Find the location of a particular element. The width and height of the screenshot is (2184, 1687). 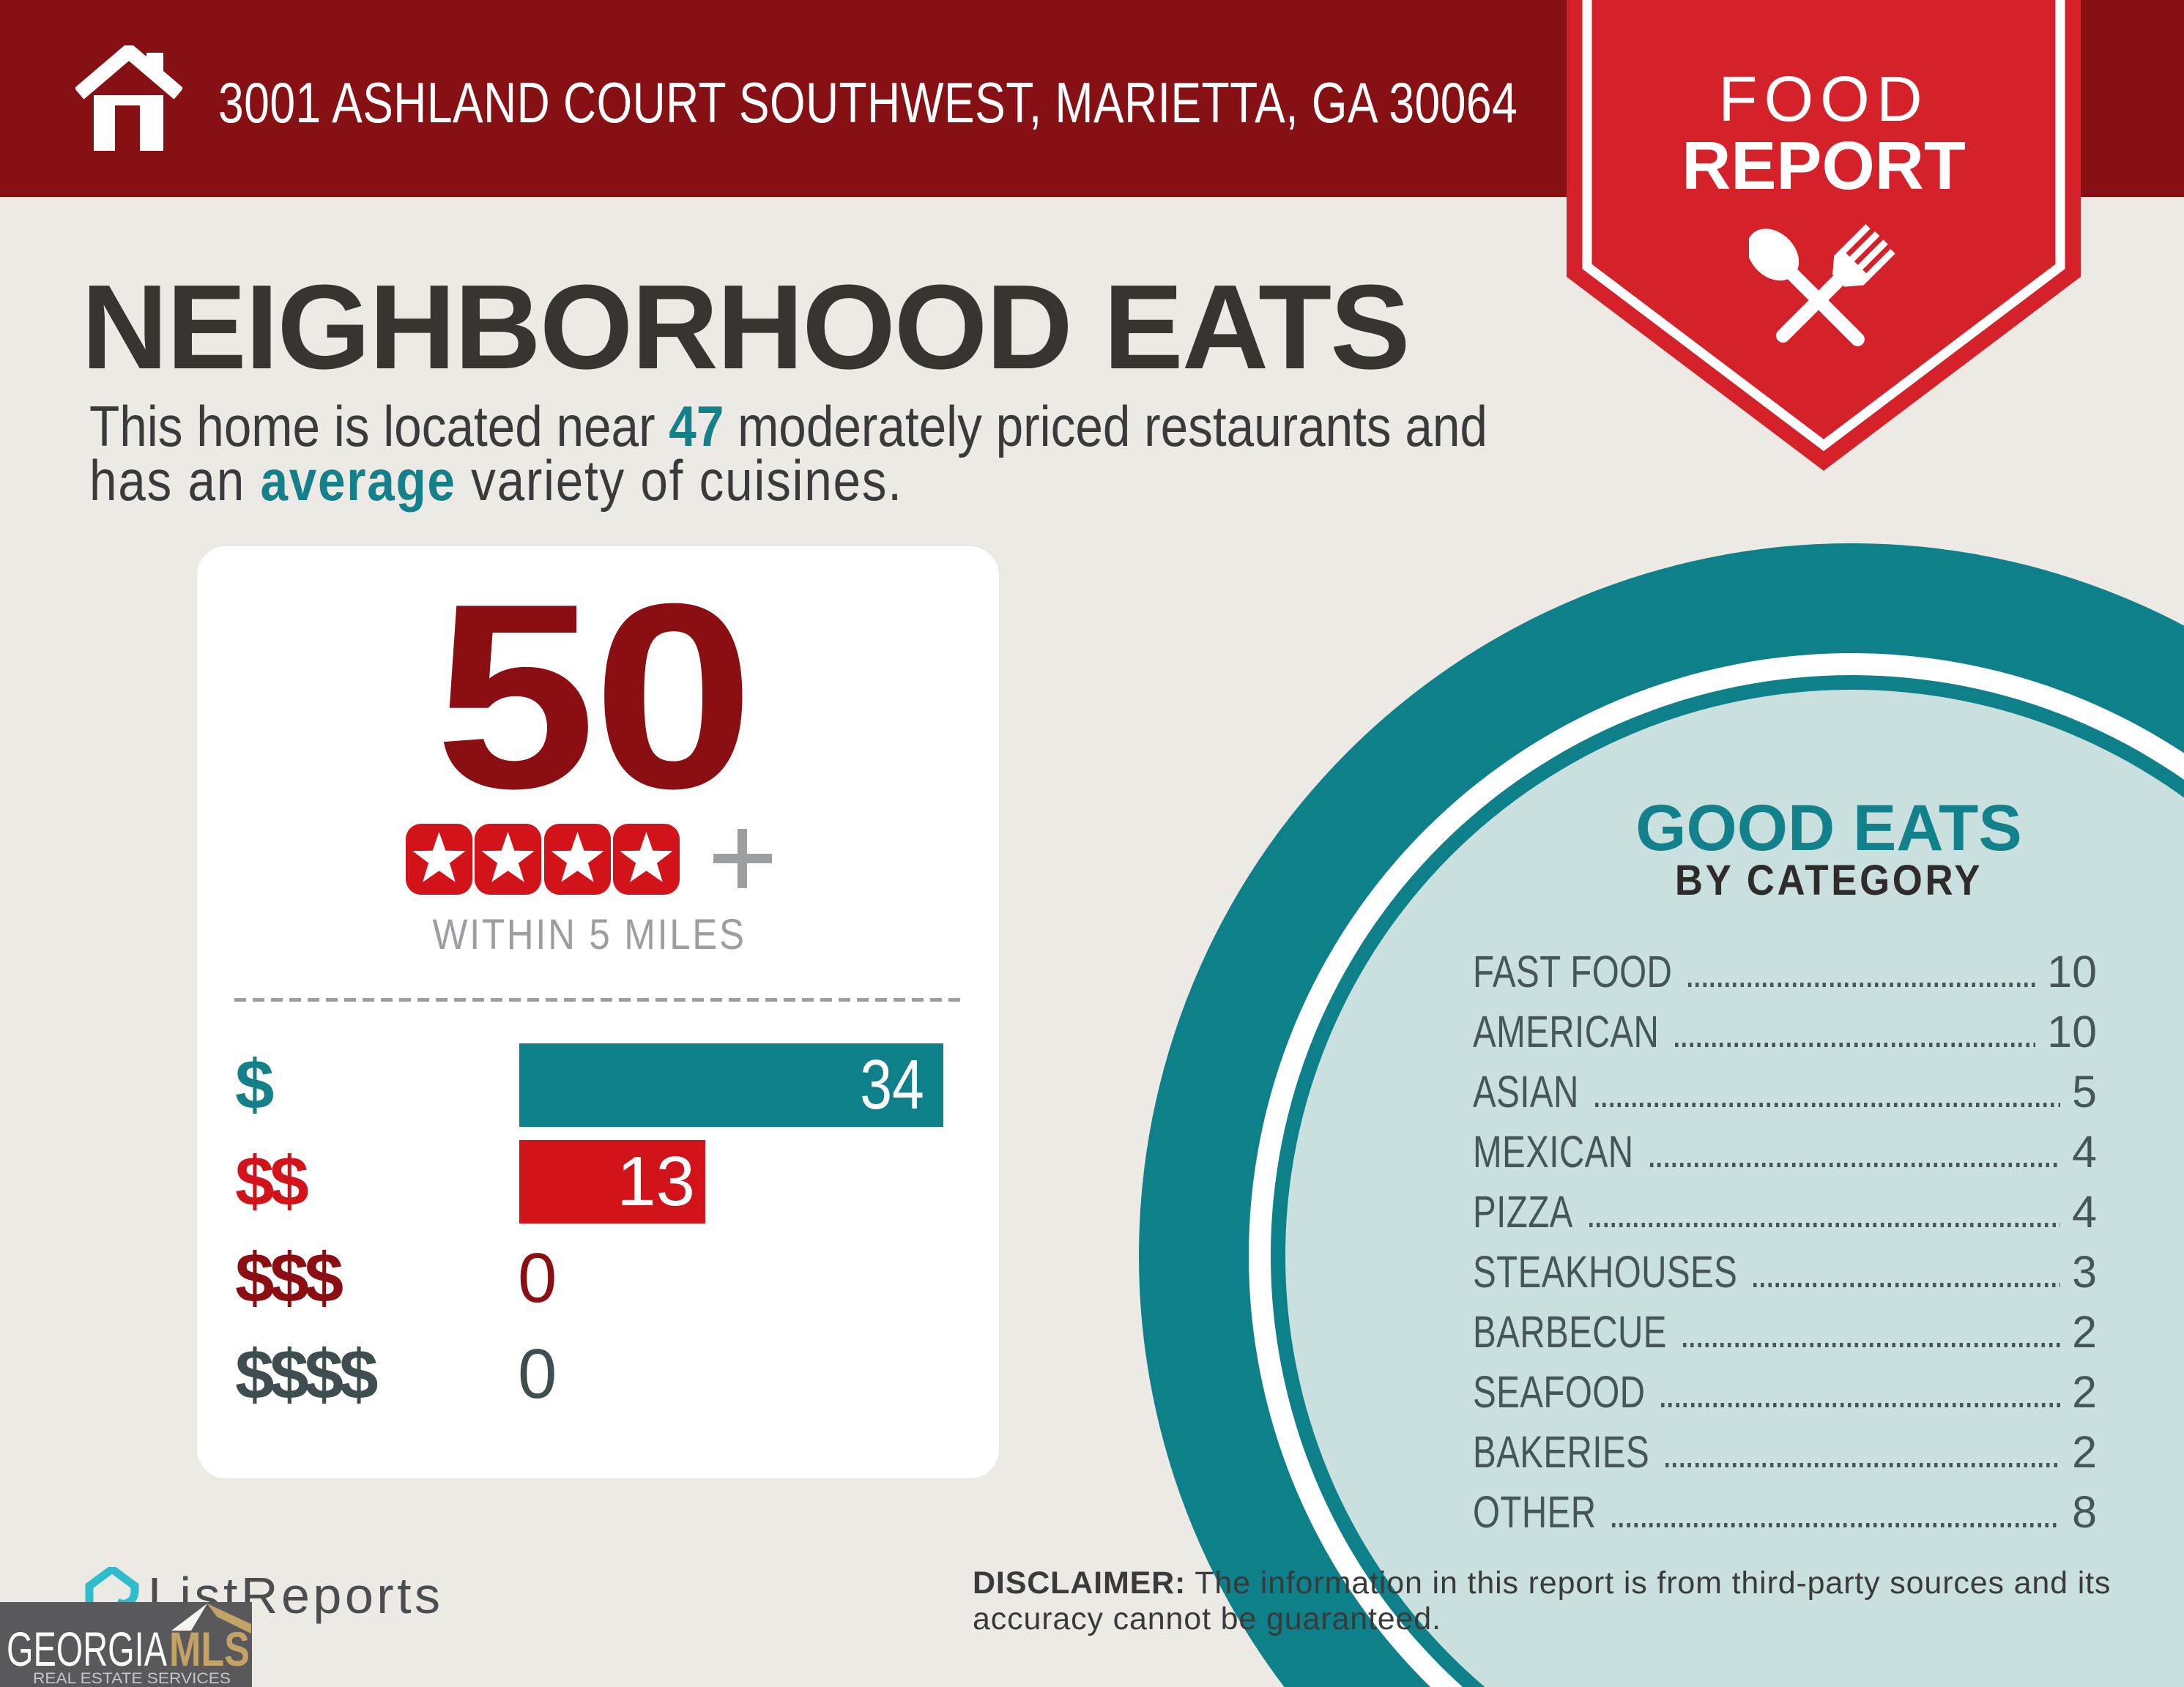

svg-text: MLS is located at coordinates (209, 1649).